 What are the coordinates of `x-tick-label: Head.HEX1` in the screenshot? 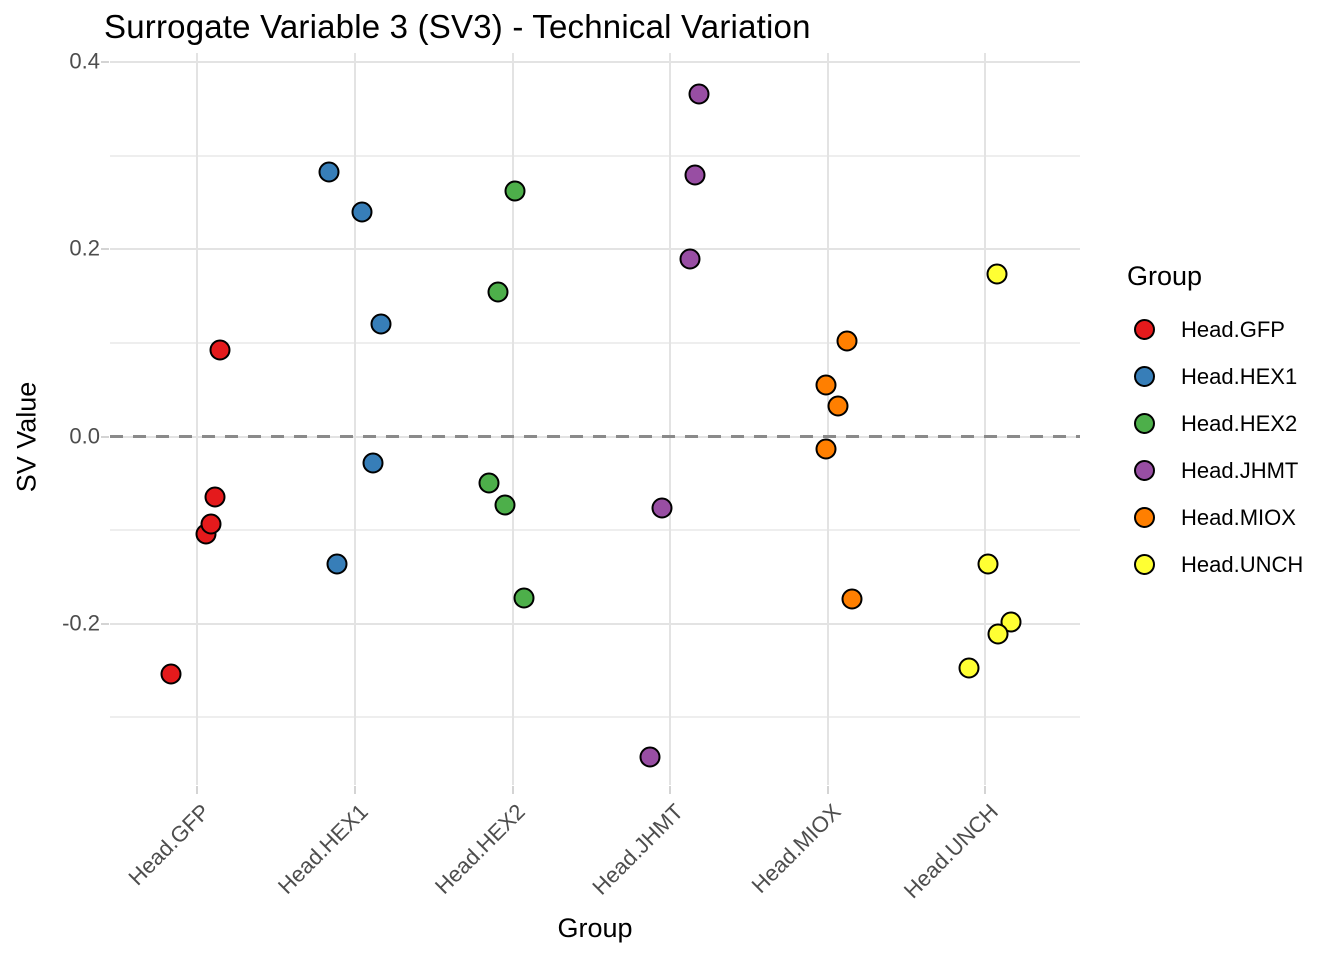 It's located at (322, 849).